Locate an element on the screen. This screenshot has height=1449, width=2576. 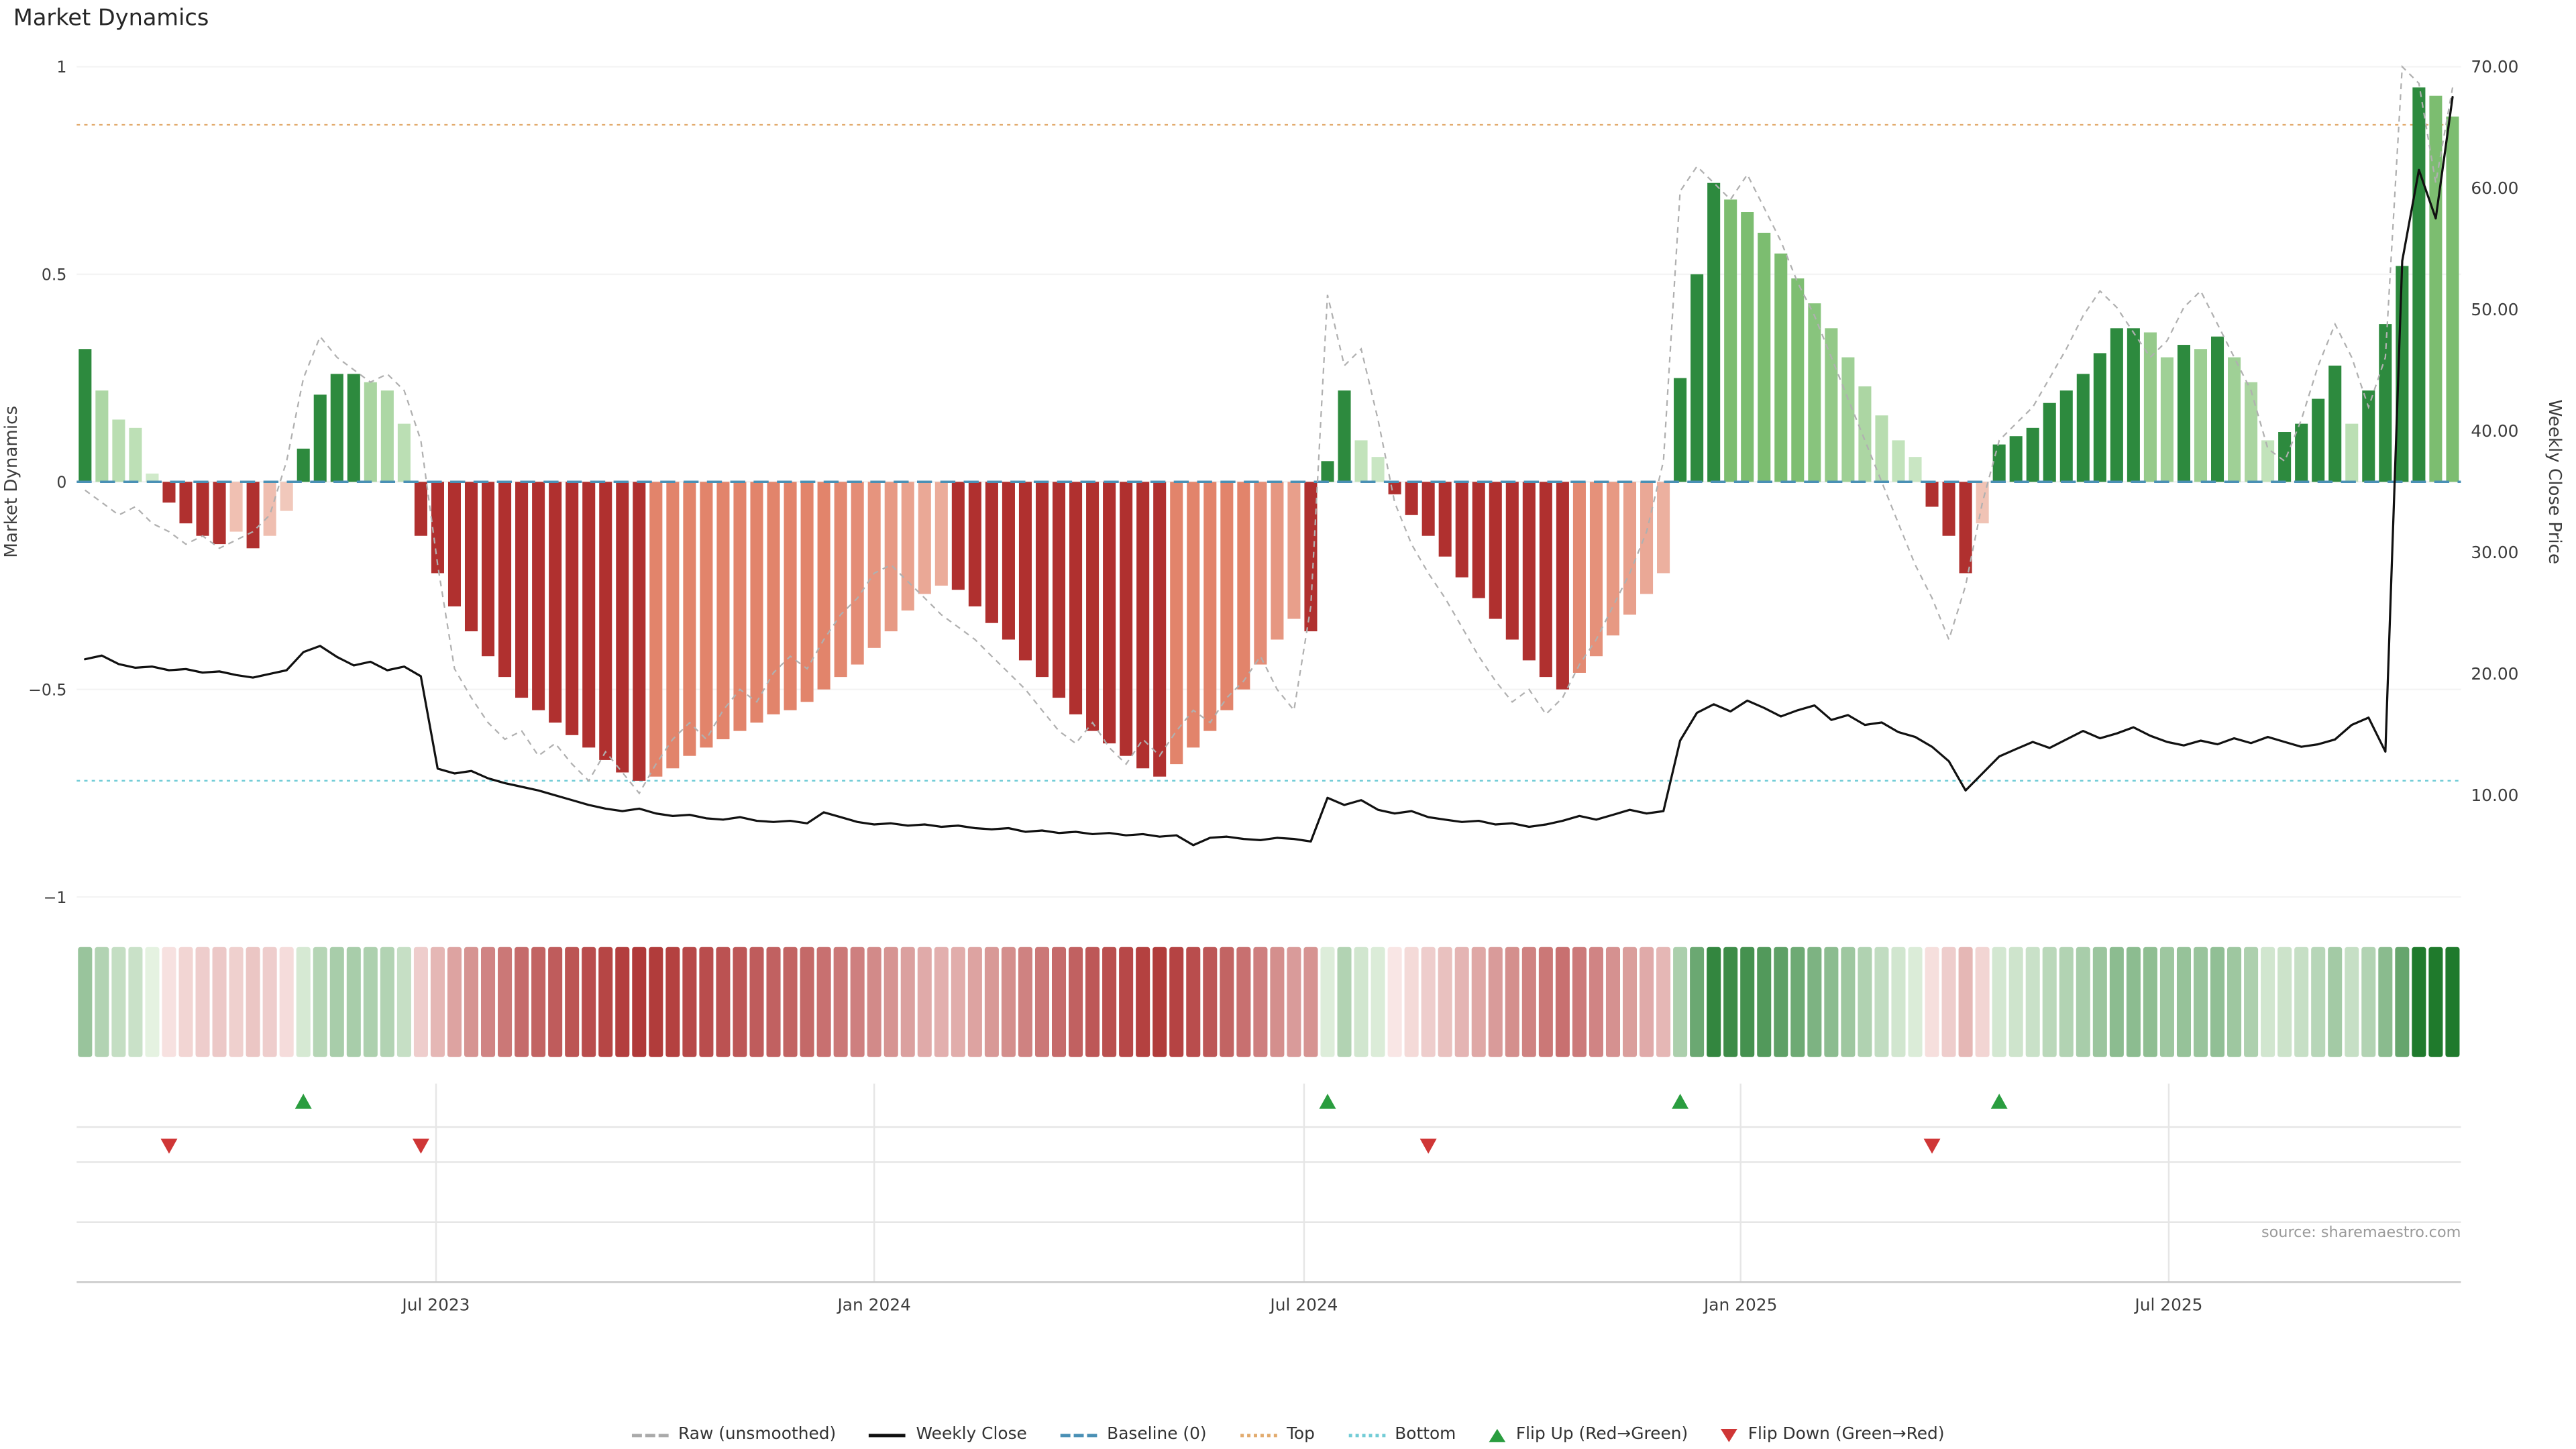
legend-label: Bottom is located at coordinates (1425, 1435).